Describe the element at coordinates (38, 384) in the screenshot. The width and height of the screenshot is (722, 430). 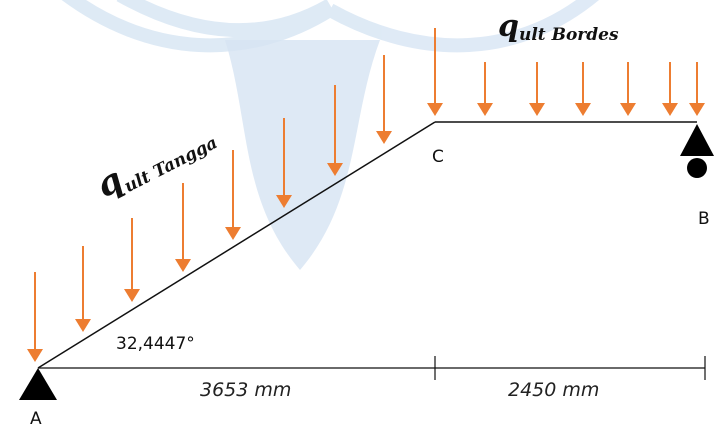
I see `support-a` at that location.